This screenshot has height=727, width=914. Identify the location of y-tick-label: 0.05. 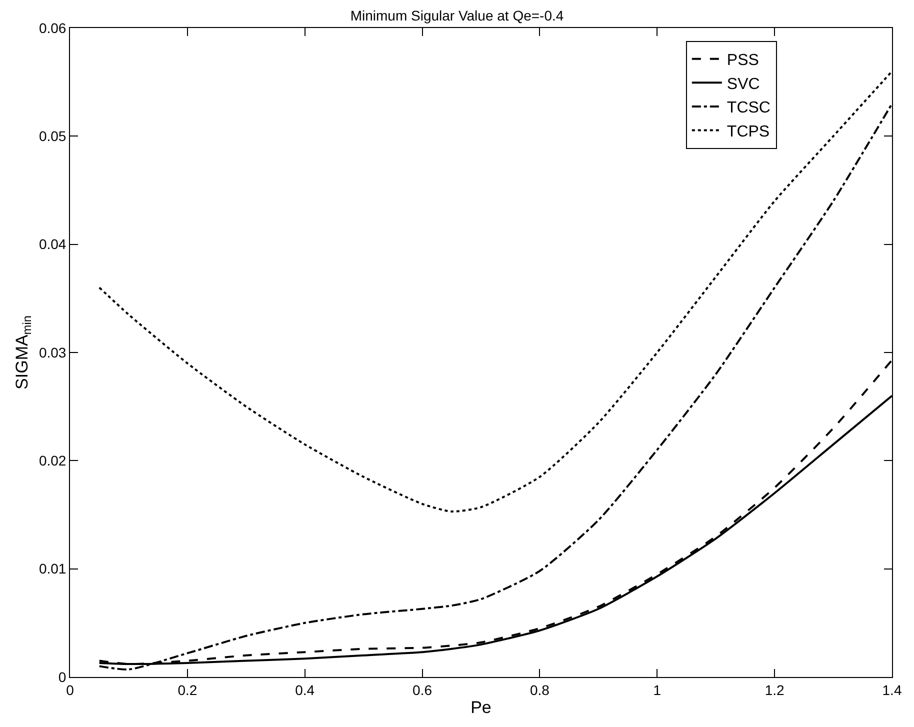
(52, 136).